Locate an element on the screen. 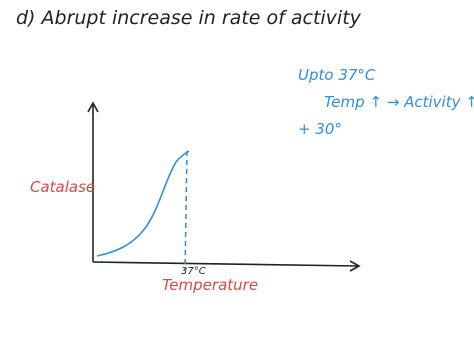 This screenshot has width=474, height=355. y-arrow is located at coordinates (93, 107).